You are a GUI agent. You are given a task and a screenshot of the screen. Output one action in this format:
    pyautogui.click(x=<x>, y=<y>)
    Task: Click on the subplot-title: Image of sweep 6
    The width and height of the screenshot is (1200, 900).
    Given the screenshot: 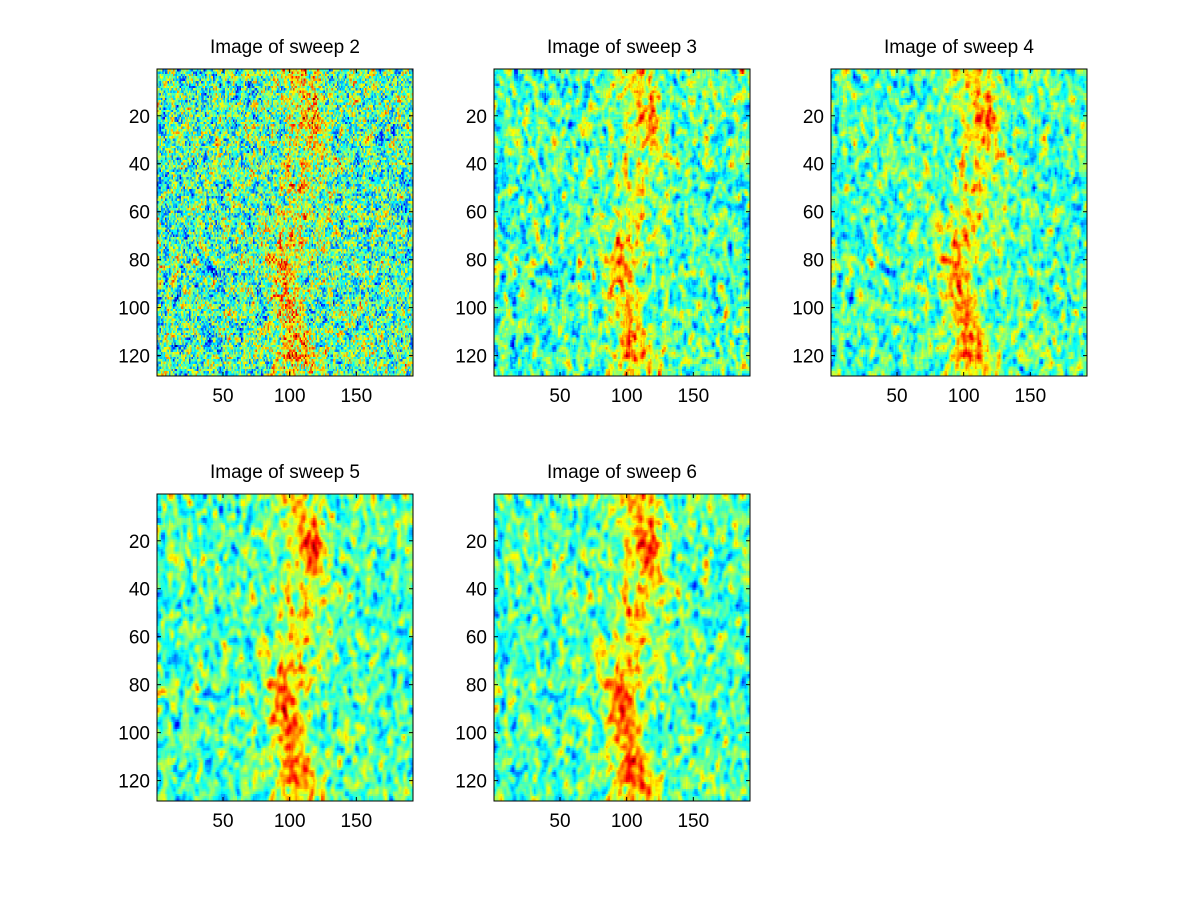 What is the action you would take?
    pyautogui.click(x=622, y=472)
    